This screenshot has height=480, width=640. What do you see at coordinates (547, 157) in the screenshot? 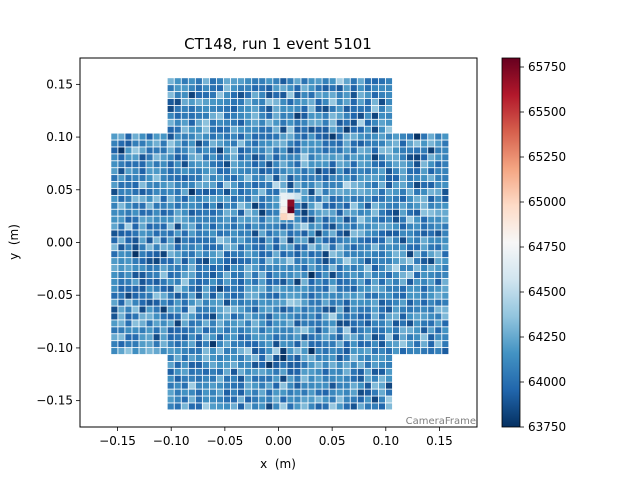
I see `colorbar-tick-label: 65250` at bounding box center [547, 157].